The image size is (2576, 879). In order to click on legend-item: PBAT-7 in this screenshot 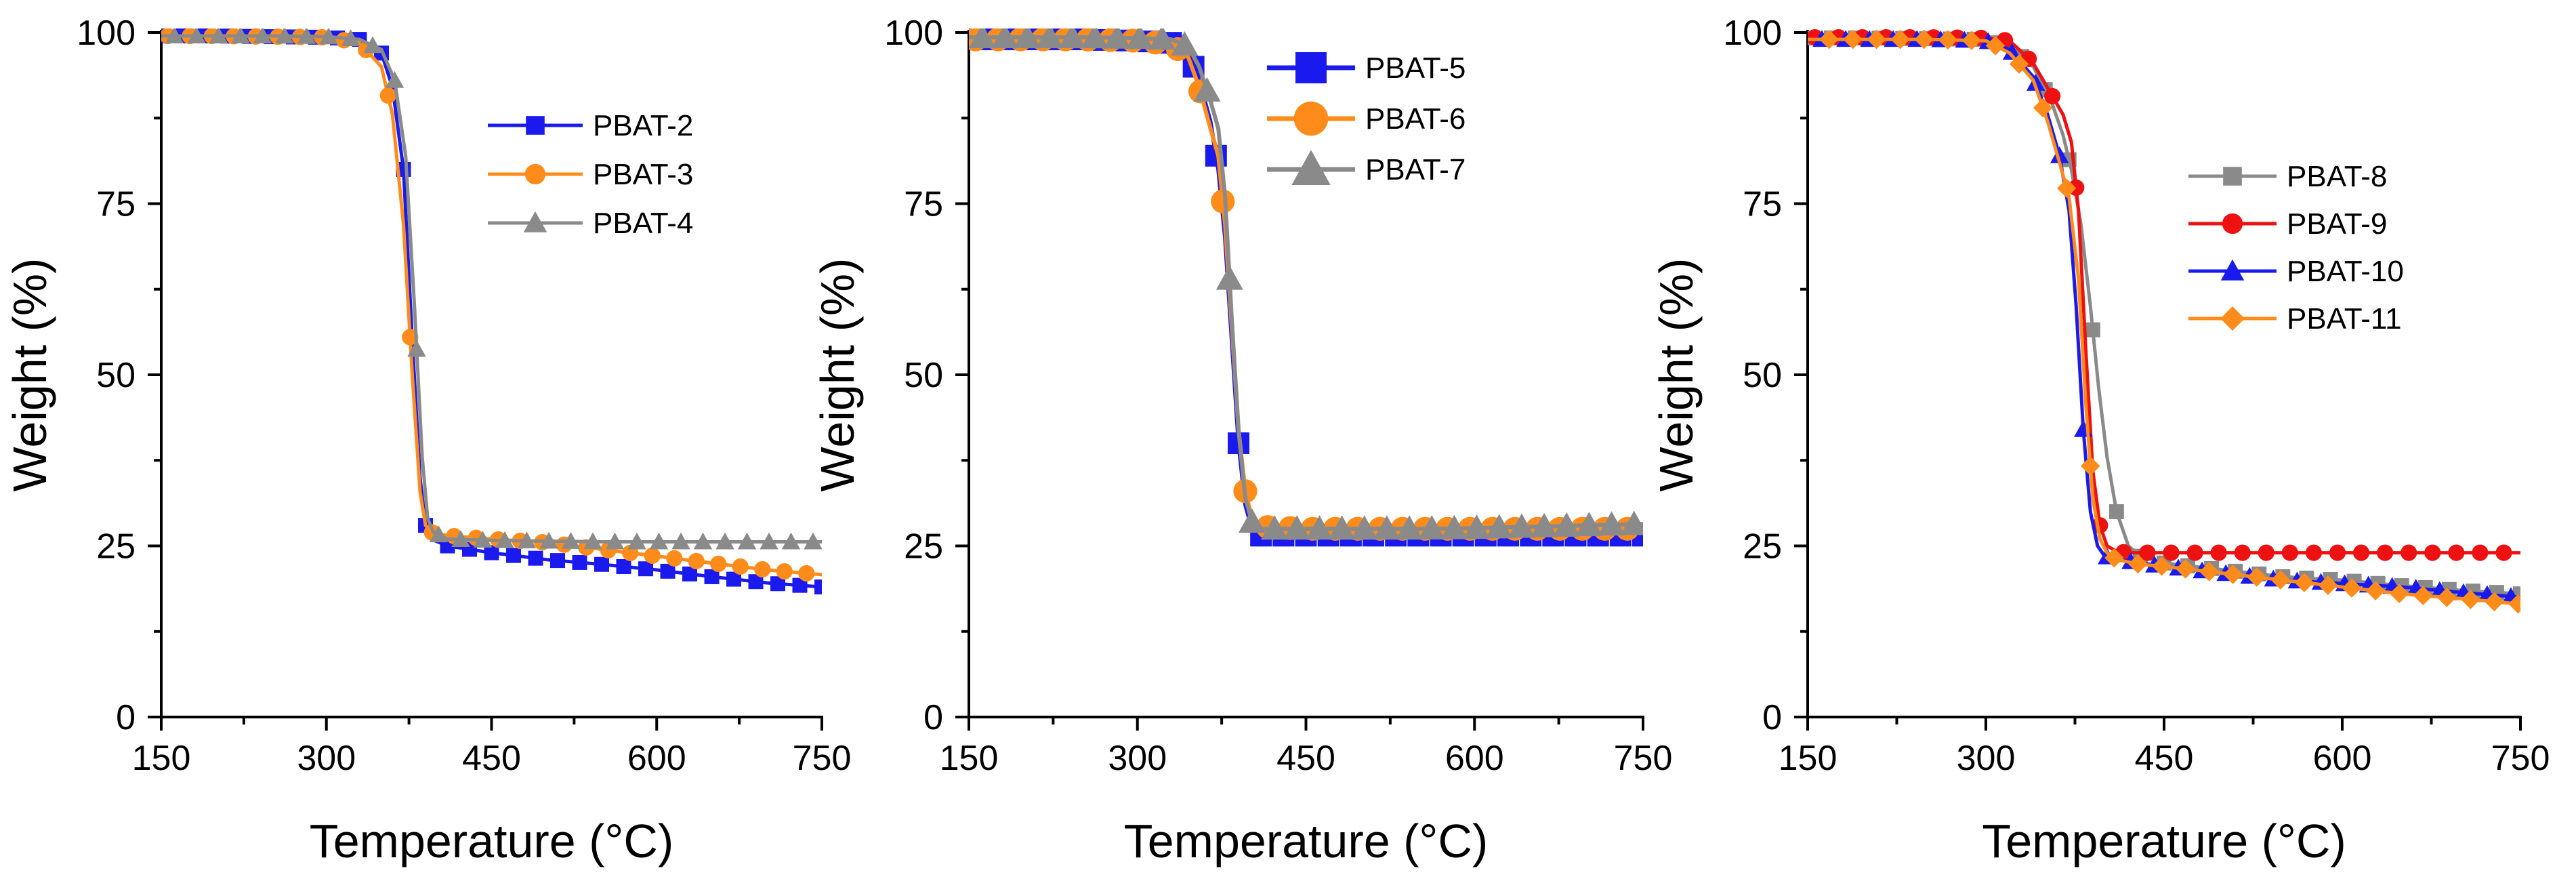, I will do `click(1366, 168)`.